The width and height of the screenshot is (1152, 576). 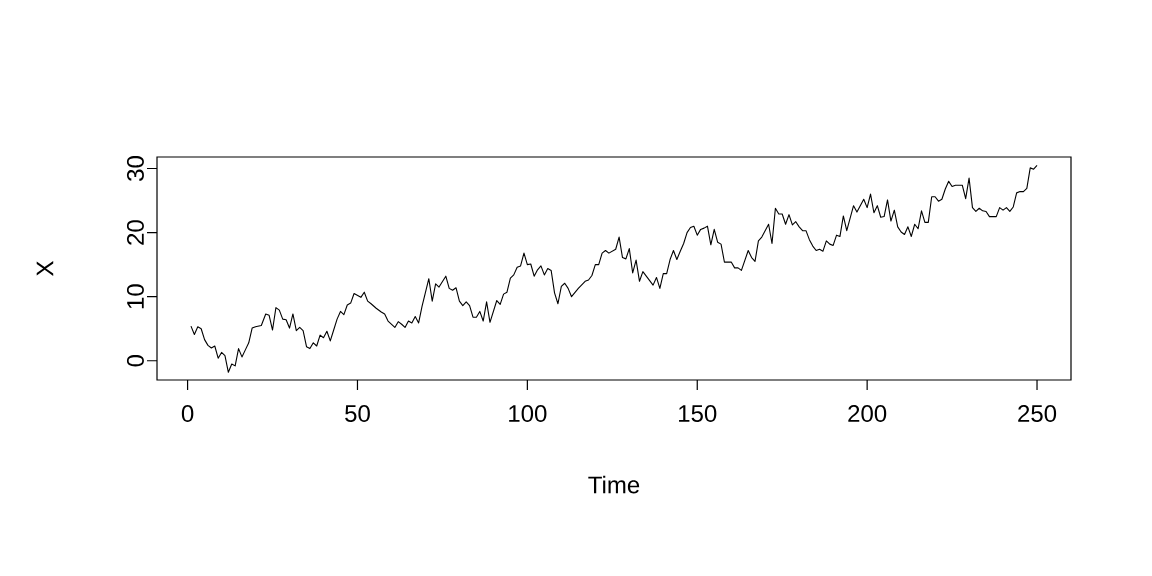 I want to click on x-tick-label: 200, so click(x=867, y=414).